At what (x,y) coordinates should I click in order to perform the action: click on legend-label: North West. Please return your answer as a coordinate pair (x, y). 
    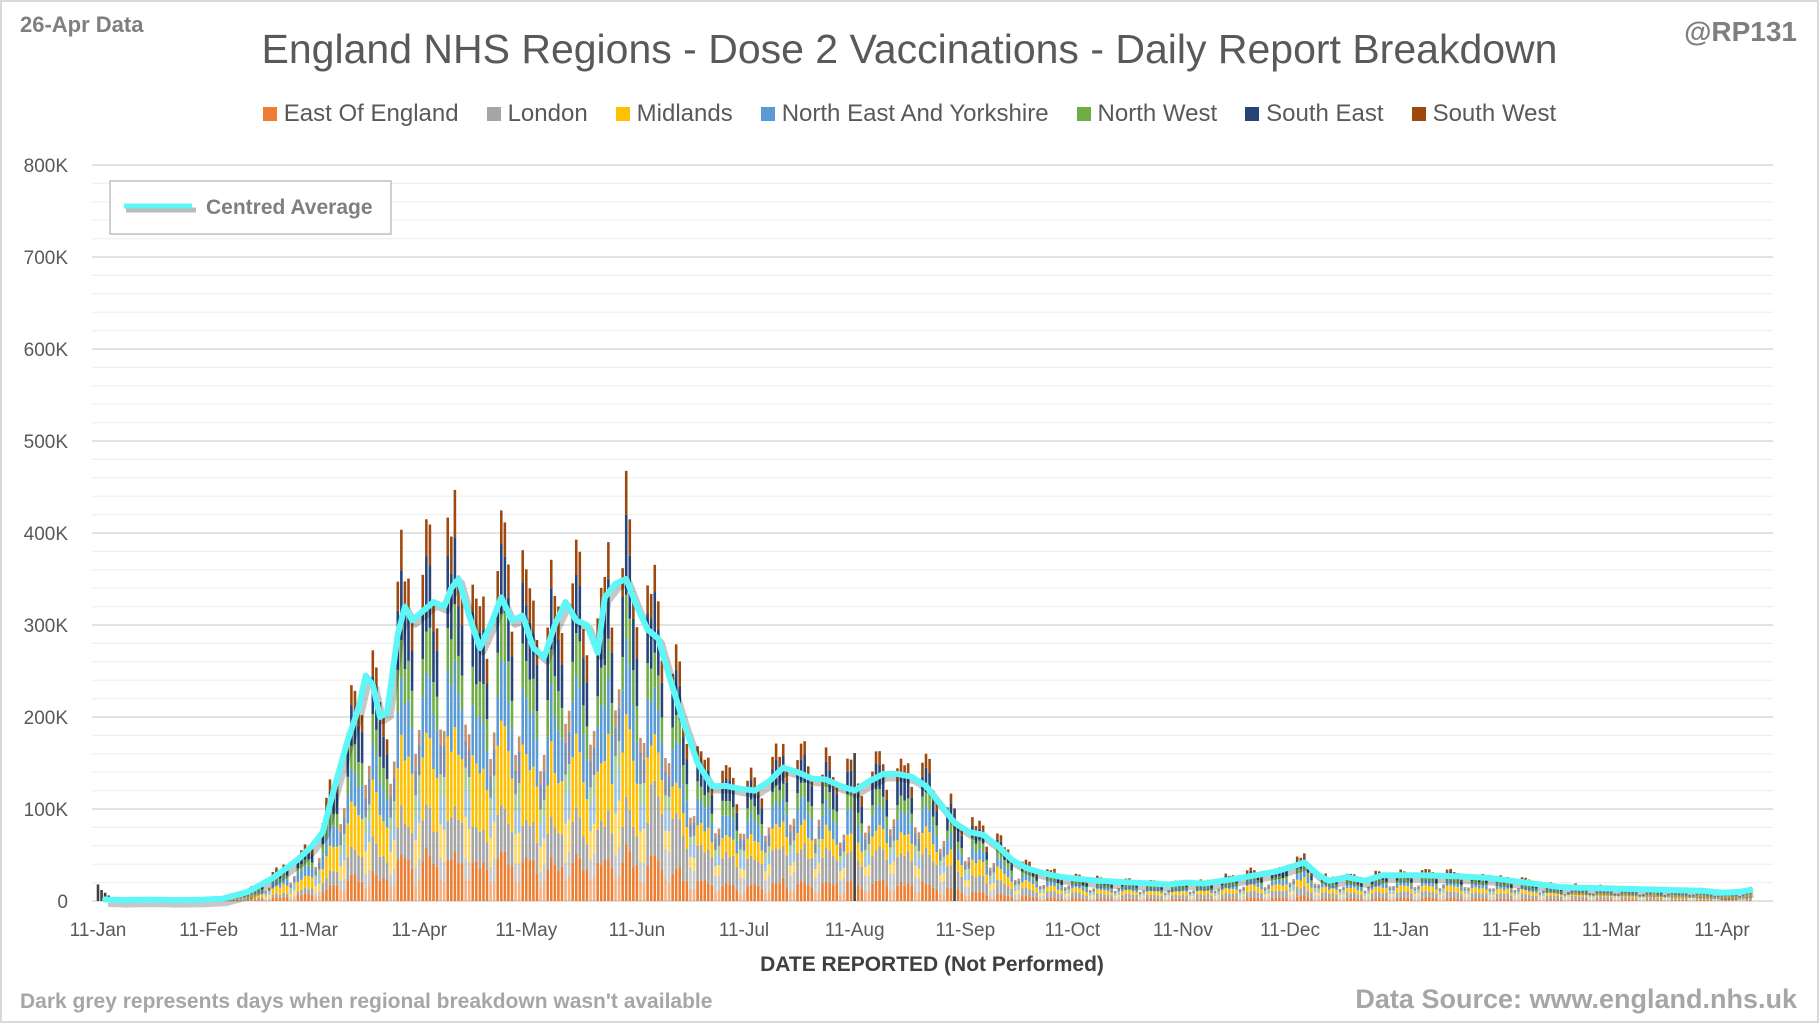
    Looking at the image, I should click on (1157, 113).